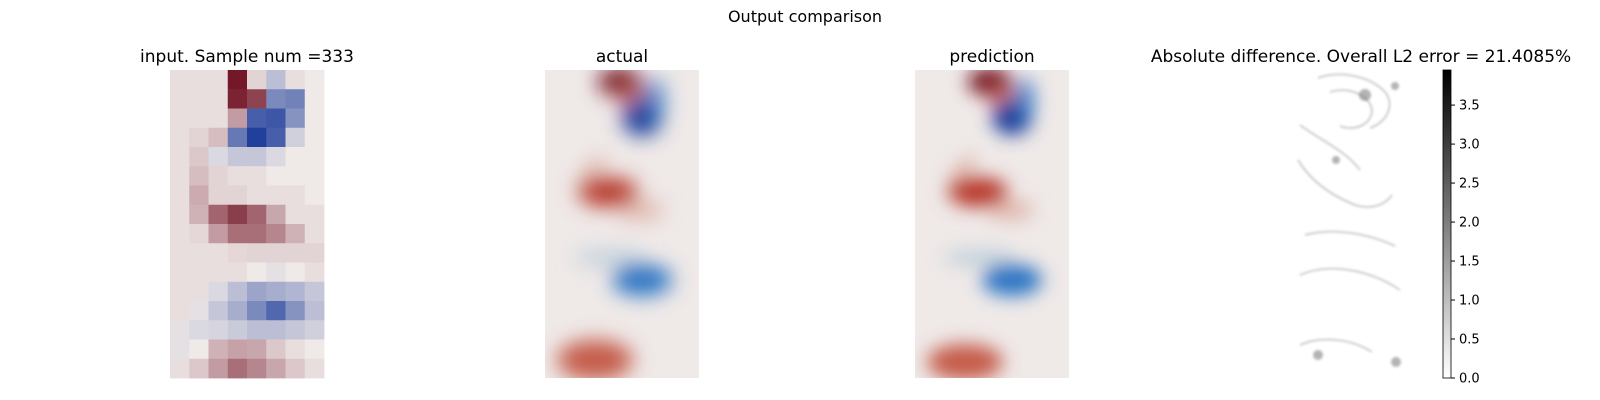  Describe the element at coordinates (1012, 280) in the screenshot. I see `prediction-vortex-blue-bottom` at that location.